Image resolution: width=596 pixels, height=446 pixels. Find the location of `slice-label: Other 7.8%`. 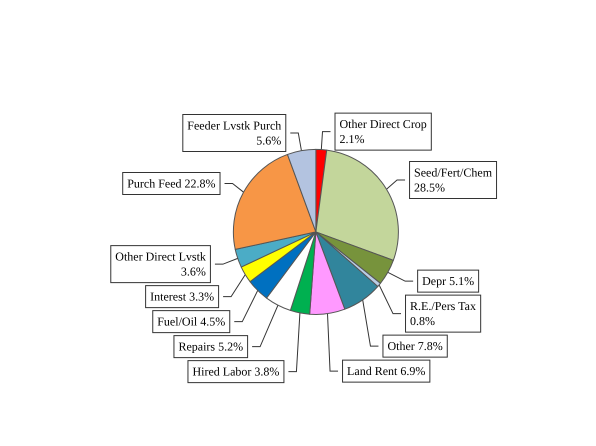

slice-label: Other 7.8% is located at coordinates (415, 346).